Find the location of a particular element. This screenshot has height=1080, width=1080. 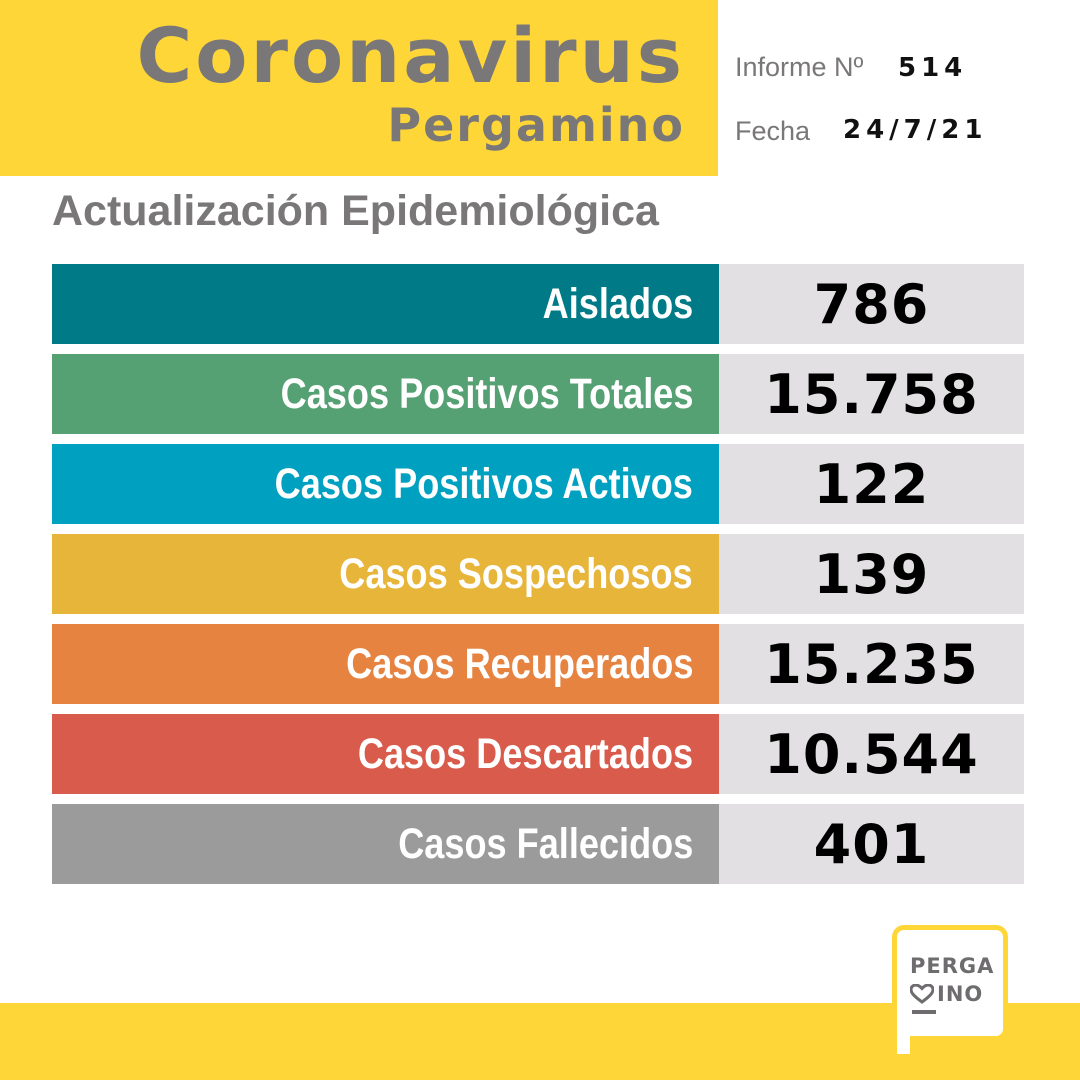

stat-row-positivos-activos: Casos Positivos Activos 122 is located at coordinates (538, 484).